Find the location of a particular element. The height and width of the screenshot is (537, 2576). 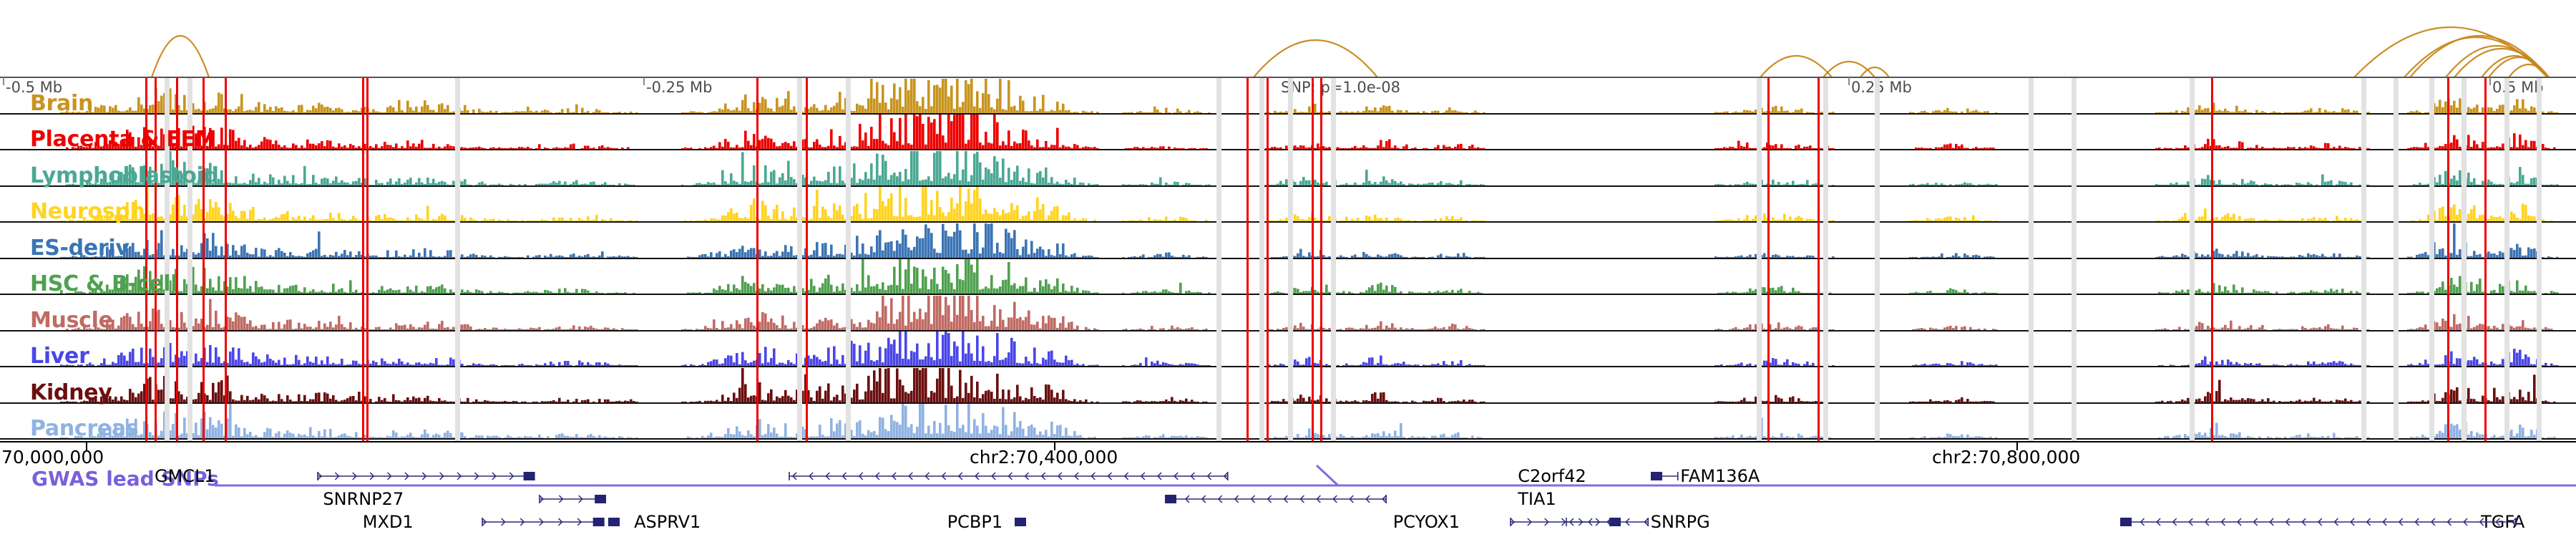

coordinate-tick-label: chr2:70,800,000 is located at coordinates (2006, 457).